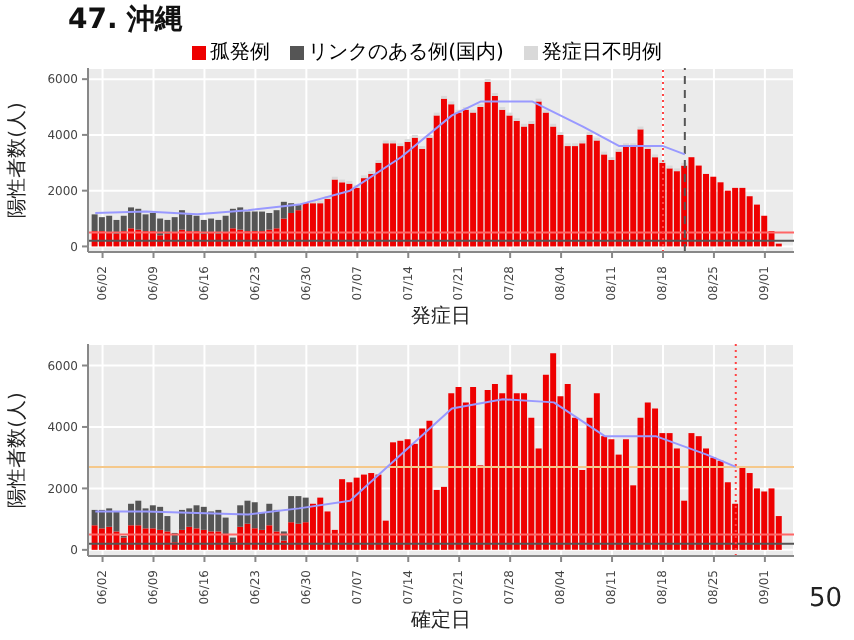 This screenshot has width=854, height=640. Describe the element at coordinates (601, 52) in the screenshot. I see `legend-label: 発症日不明例` at that location.